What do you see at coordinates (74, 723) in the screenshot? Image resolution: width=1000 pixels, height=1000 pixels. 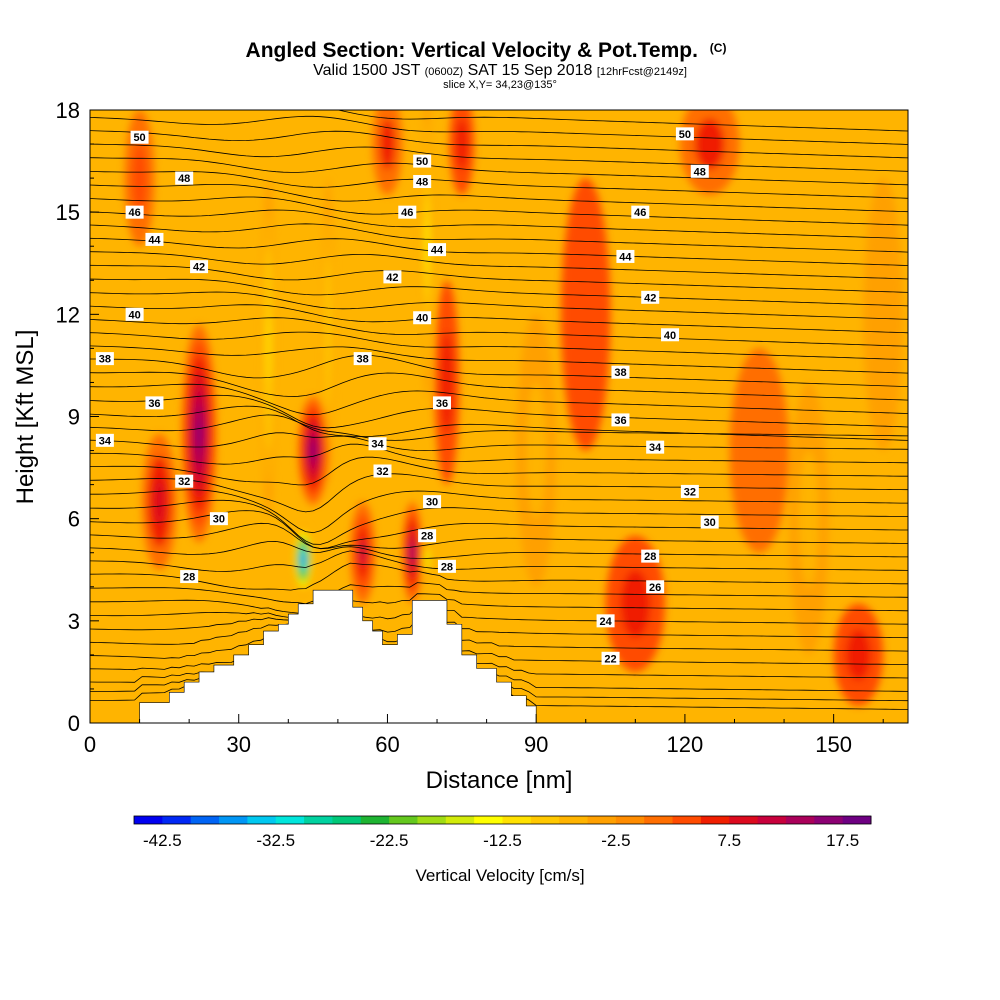 I see `y-tick-label-0: 0` at bounding box center [74, 723].